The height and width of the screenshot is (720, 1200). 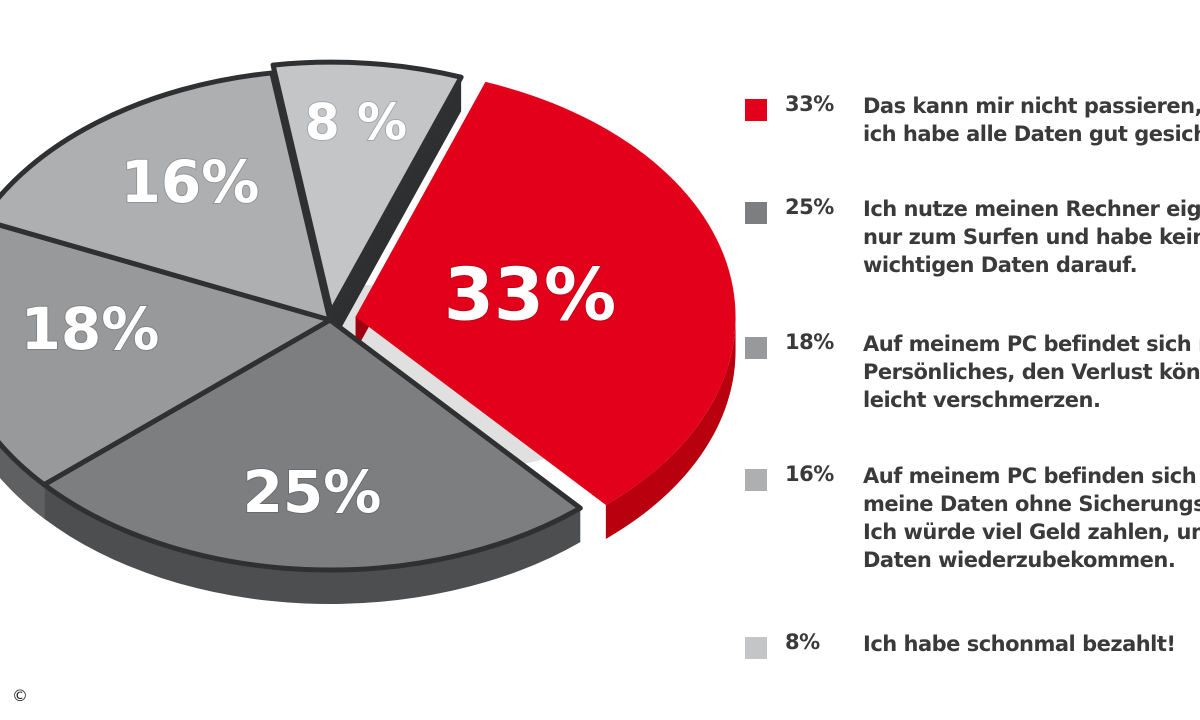 What do you see at coordinates (20, 695) in the screenshot?
I see `copyright-mark: ©` at bounding box center [20, 695].